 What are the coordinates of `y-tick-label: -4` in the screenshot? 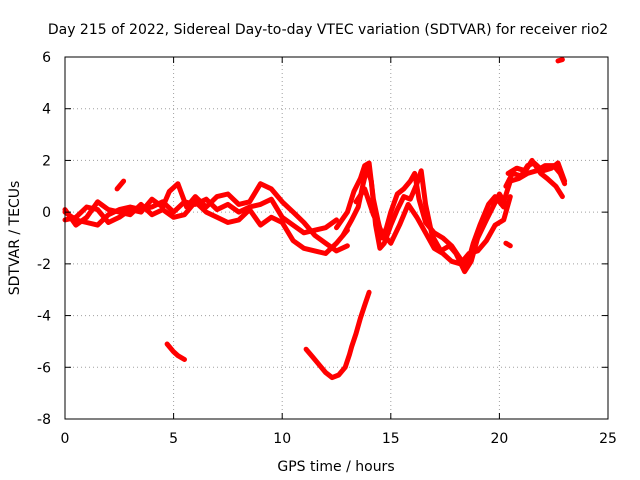 It's located at (44, 317).